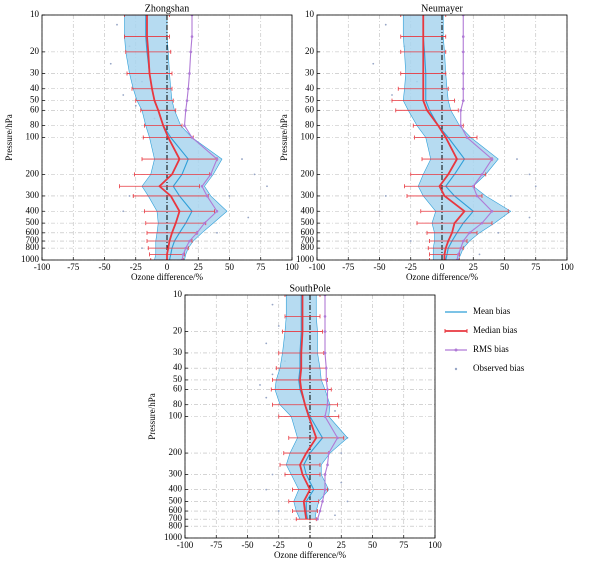  What do you see at coordinates (456, 369) in the screenshot?
I see `legend-swatch` at bounding box center [456, 369].